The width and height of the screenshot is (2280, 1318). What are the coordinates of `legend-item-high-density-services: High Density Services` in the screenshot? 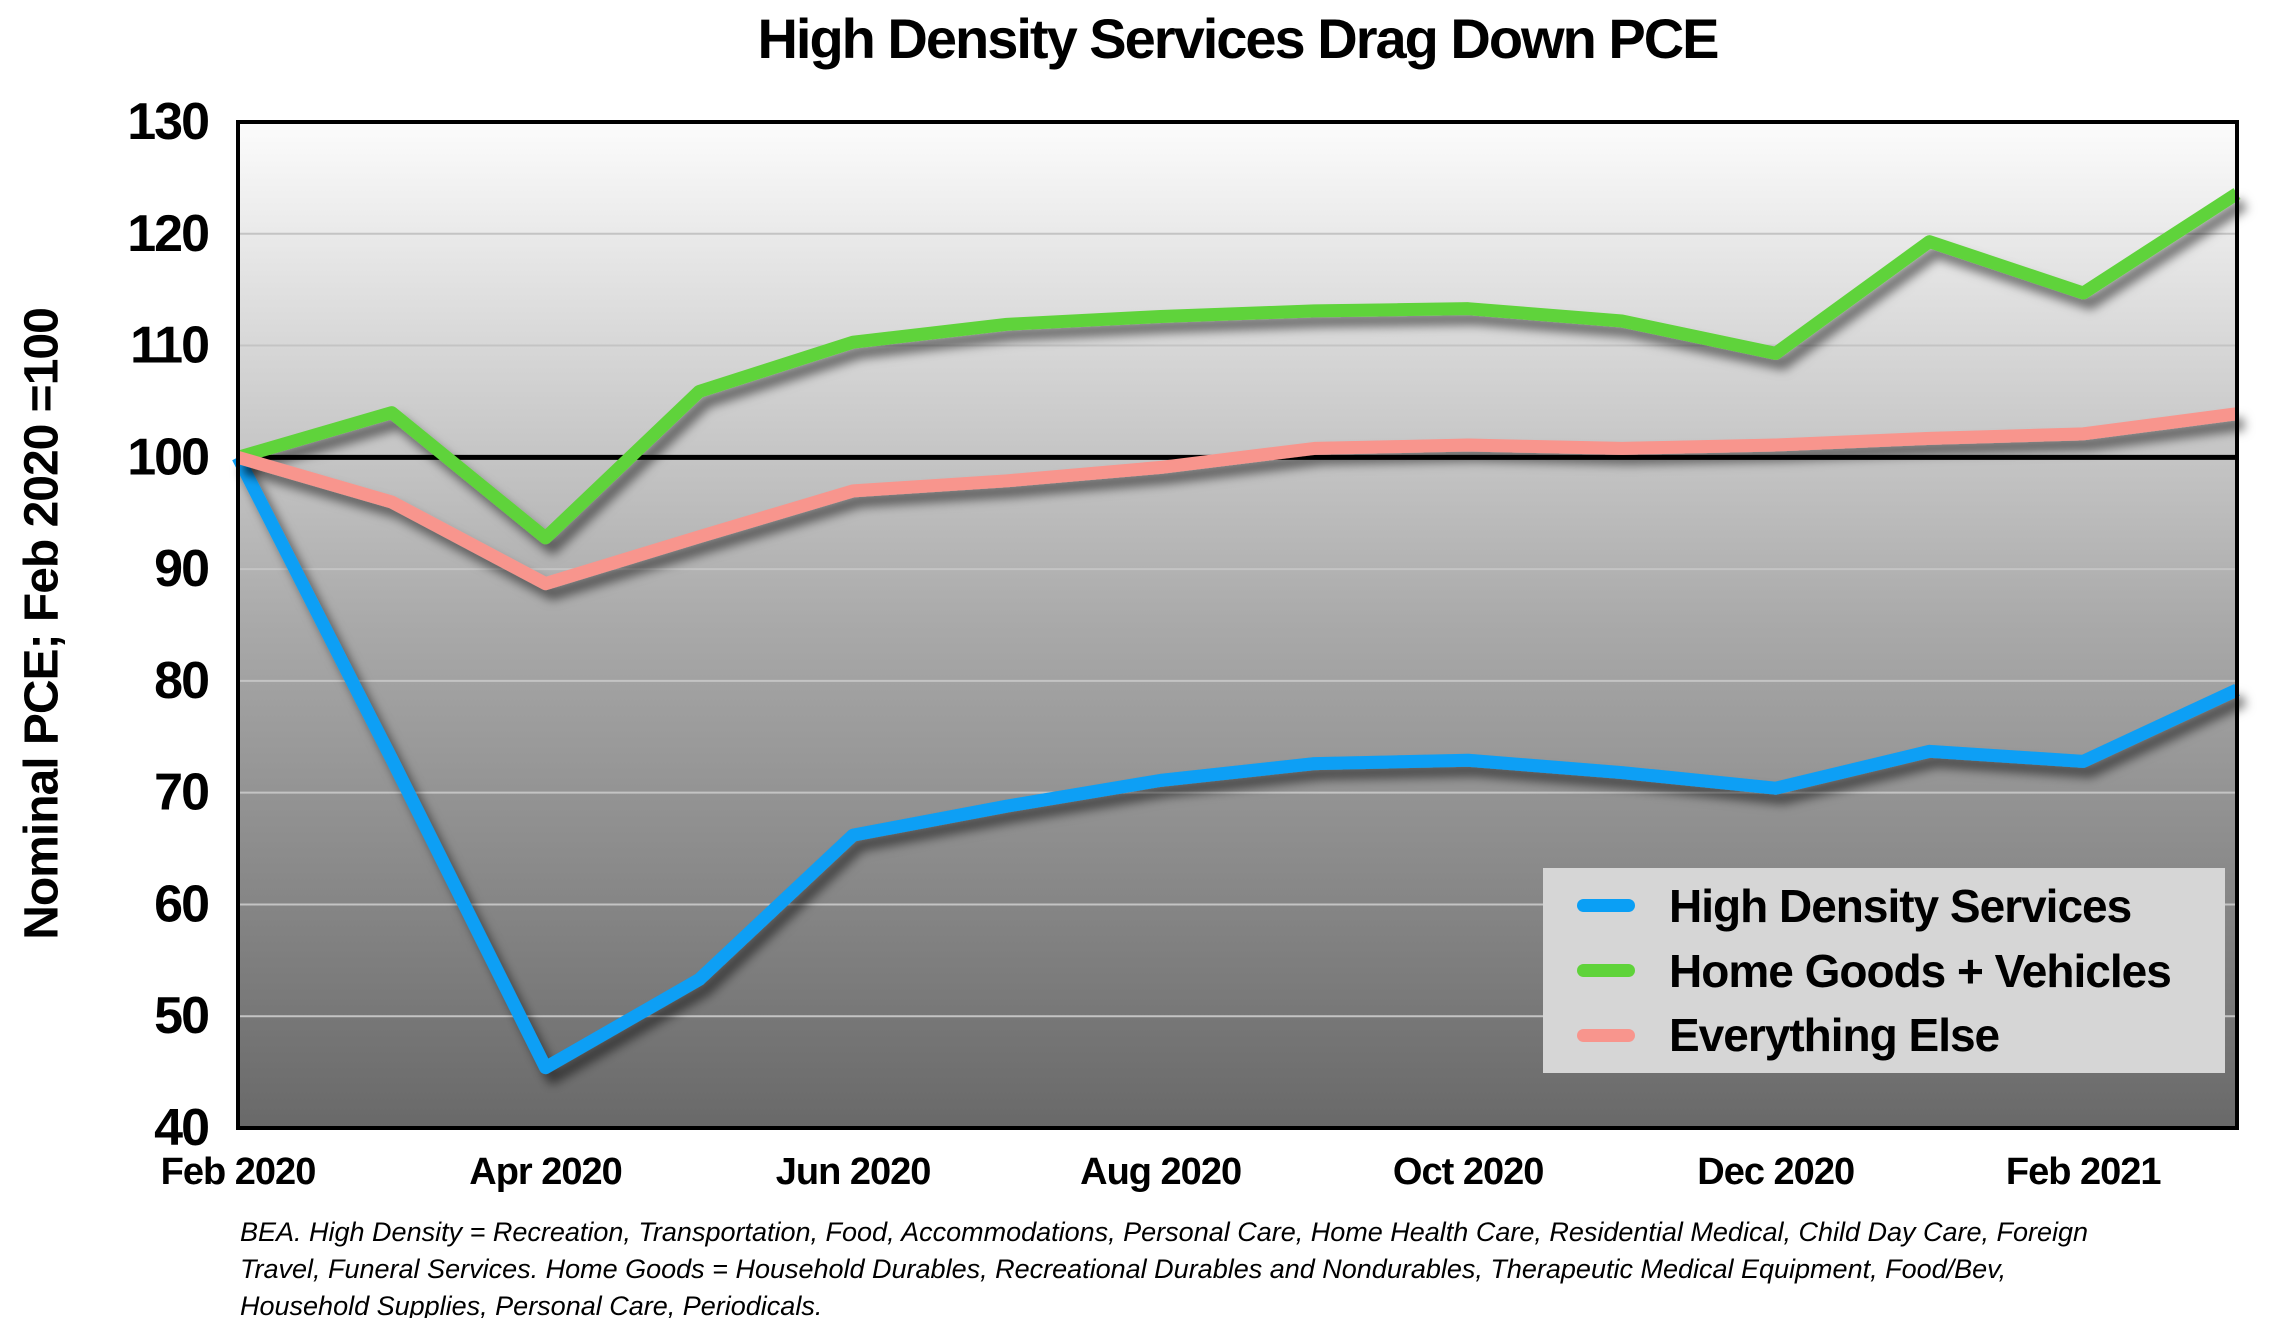 It's located at (1901, 906).